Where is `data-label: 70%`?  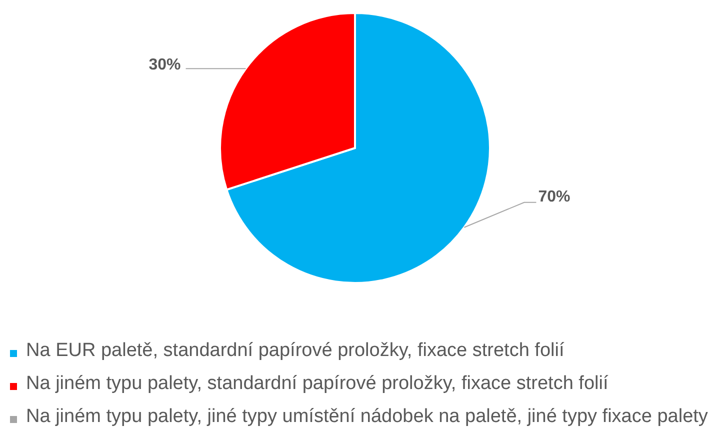 data-label: 70% is located at coordinates (554, 197).